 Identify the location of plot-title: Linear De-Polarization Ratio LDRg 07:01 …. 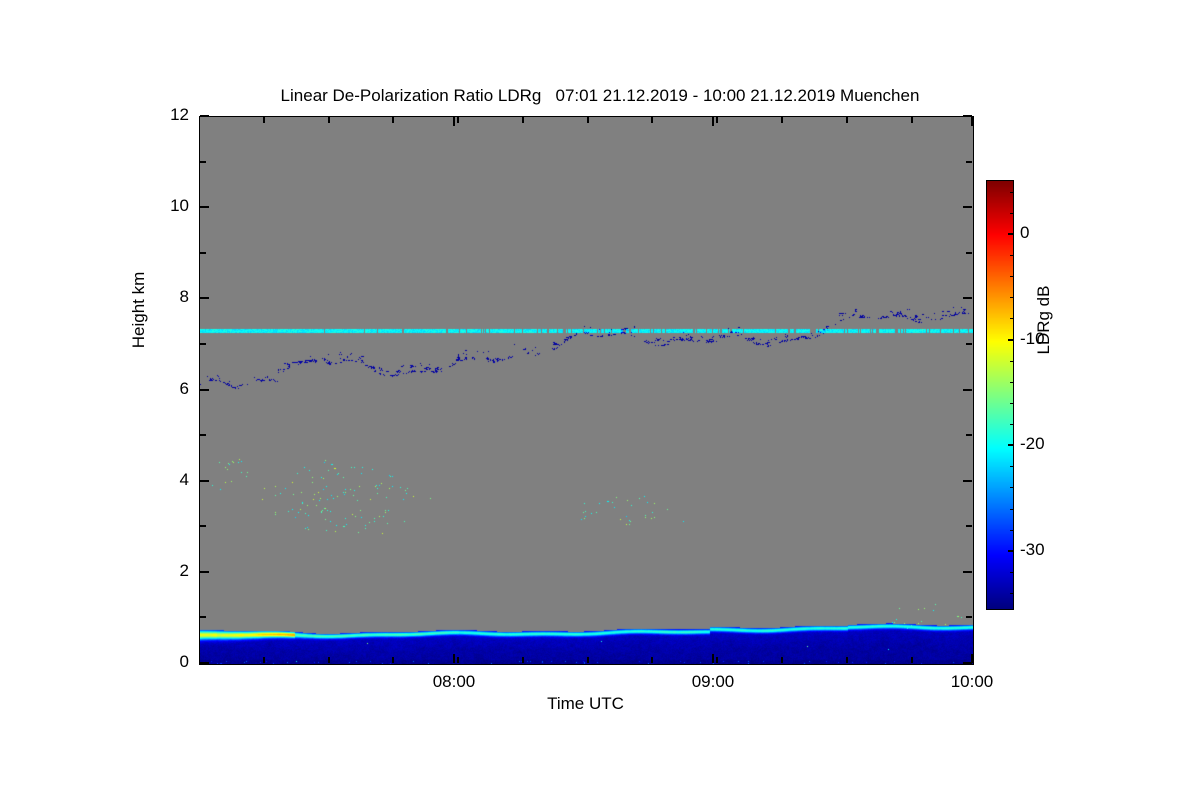
(600, 95).